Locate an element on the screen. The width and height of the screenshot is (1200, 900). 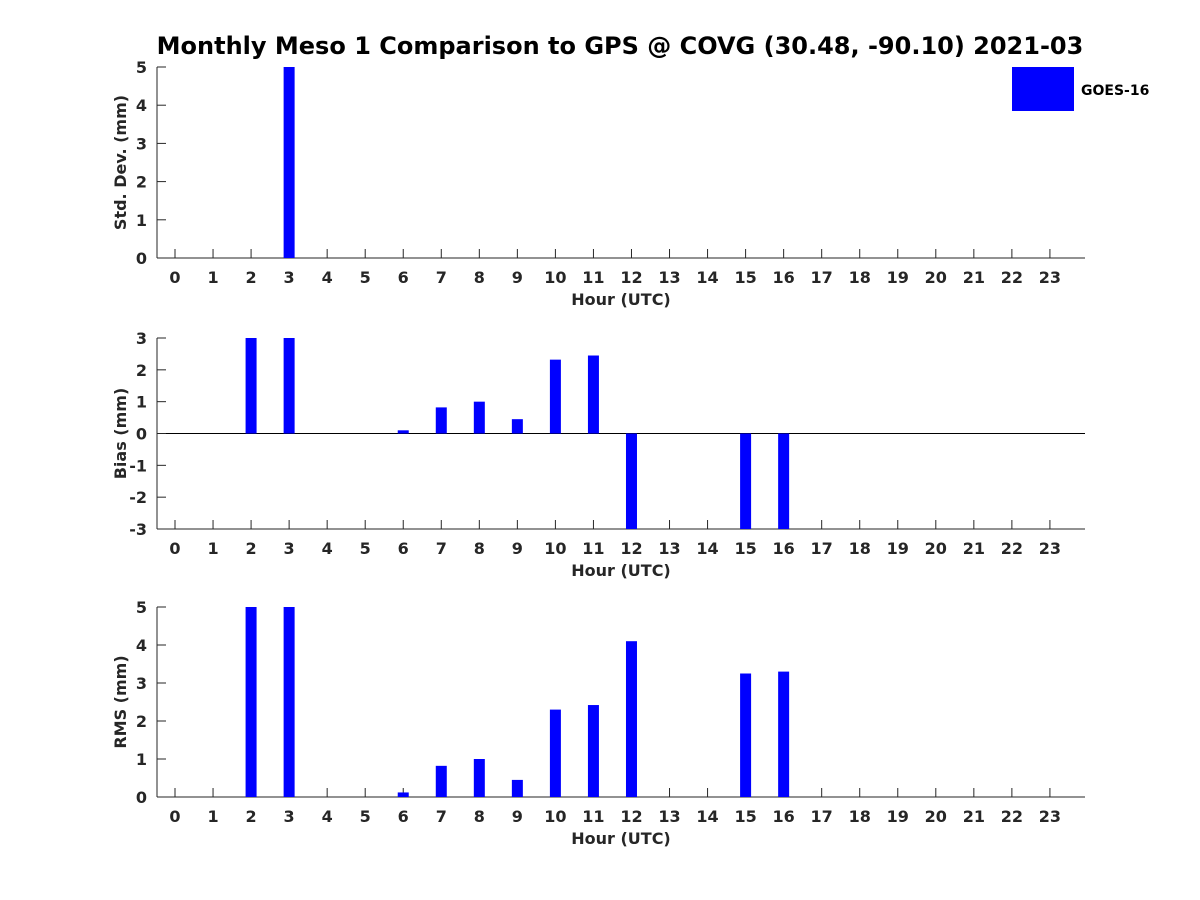
bias-x-tick-label: 23 is located at coordinates (1050, 548).